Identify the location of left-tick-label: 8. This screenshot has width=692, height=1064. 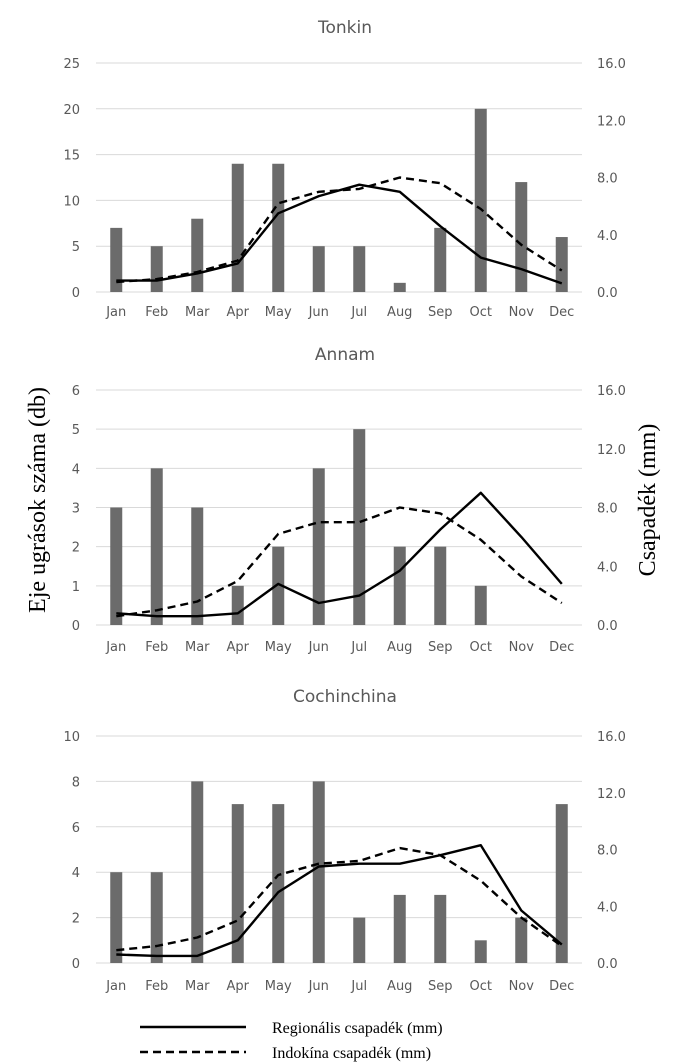
(76, 782).